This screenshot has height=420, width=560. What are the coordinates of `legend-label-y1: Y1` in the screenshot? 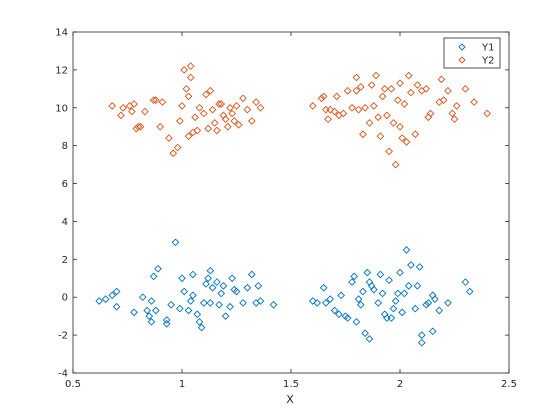 It's located at (487, 48).